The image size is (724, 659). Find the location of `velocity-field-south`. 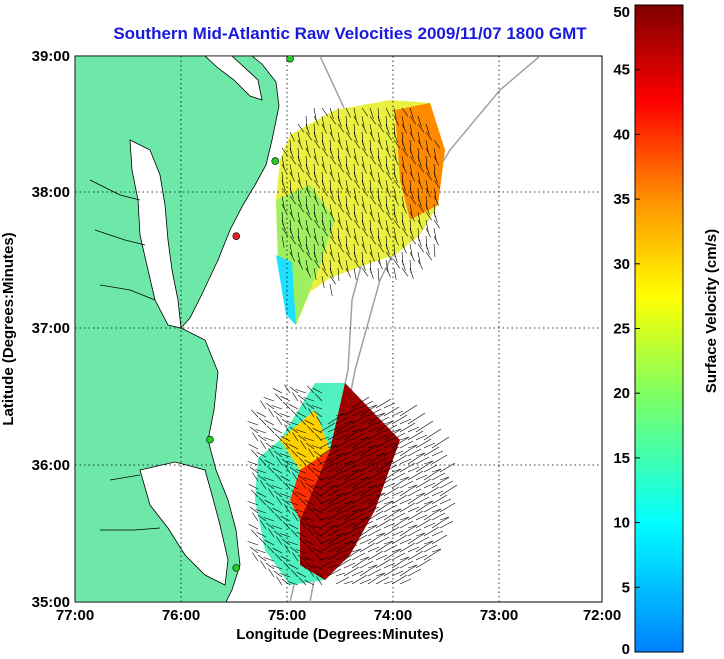

velocity-field-south is located at coordinates (350, 481).